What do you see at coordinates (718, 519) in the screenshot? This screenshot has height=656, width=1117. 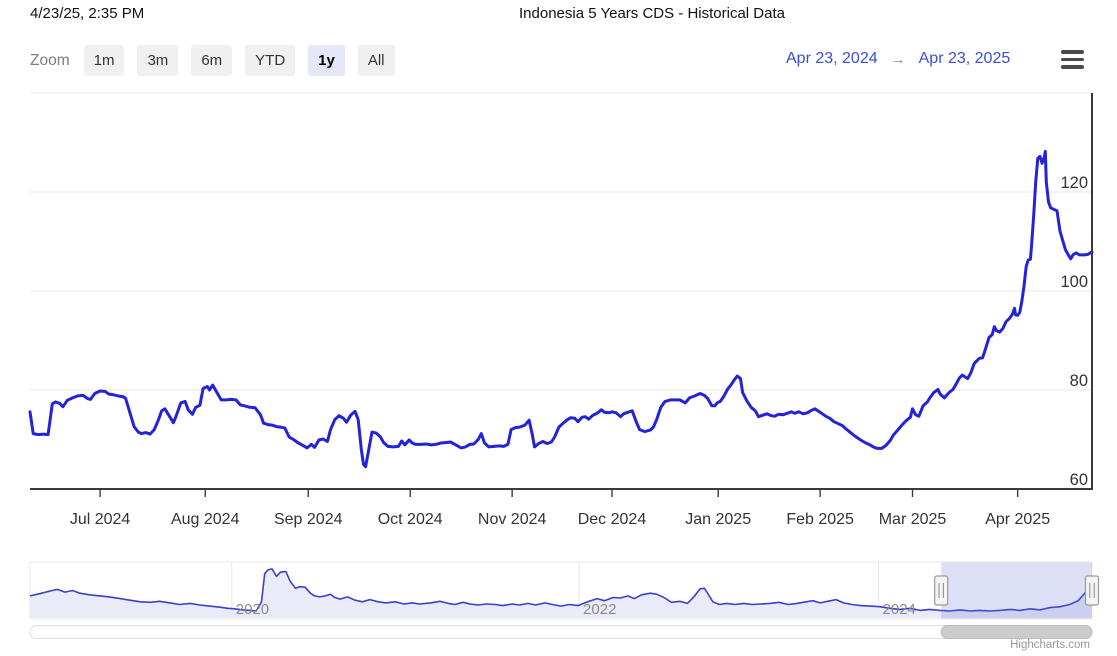 I see `x-axis-label: Jan 2025` at bounding box center [718, 519].